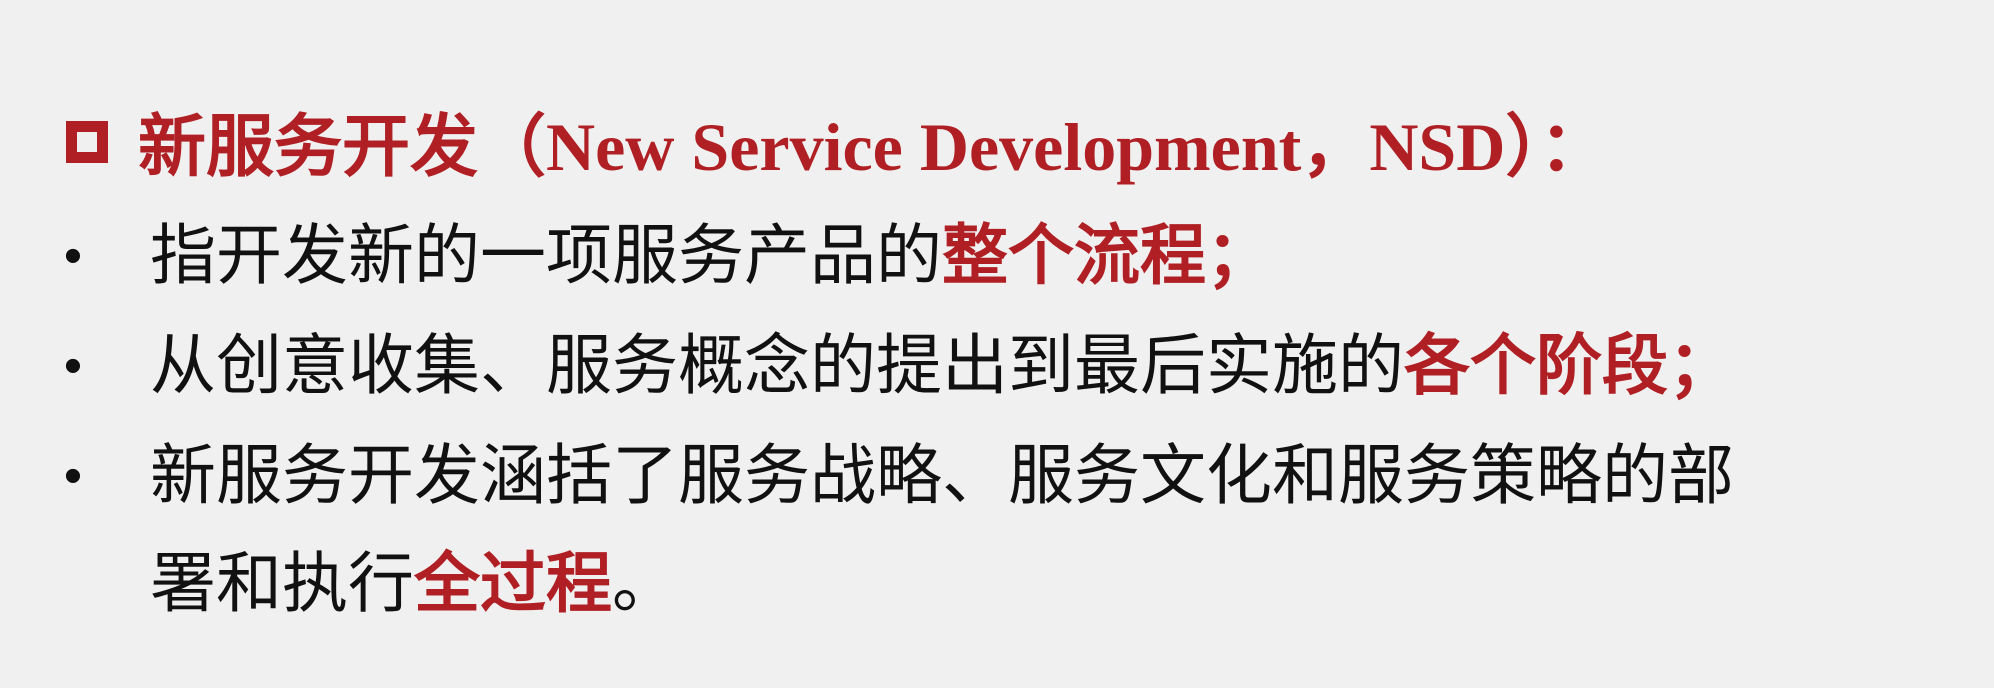 Image resolution: width=1994 pixels, height=688 pixels. Describe the element at coordinates (1536, 365) in the screenshot. I see `bullet-highlight: 各个阶段` at that location.